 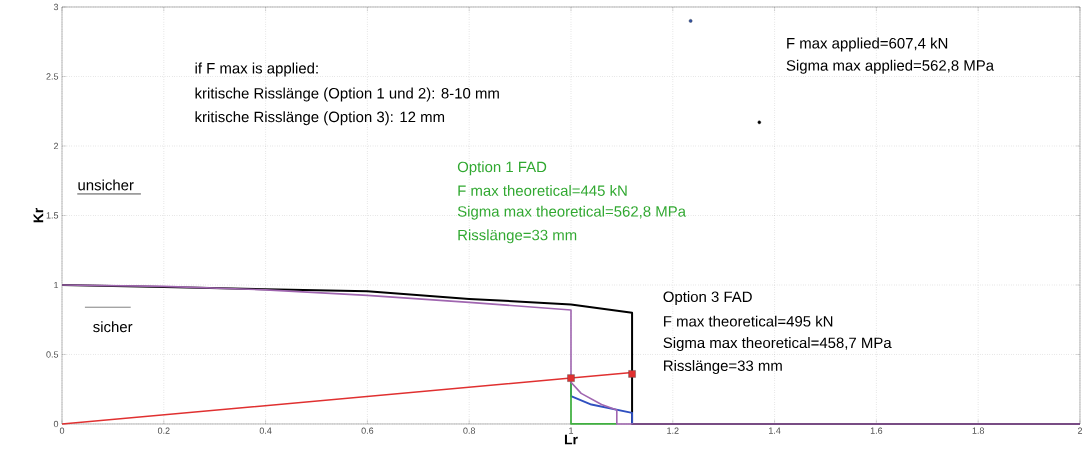 What do you see at coordinates (890, 66) in the screenshot?
I see `annotation: Sigma max applied=562,8 MPa` at bounding box center [890, 66].